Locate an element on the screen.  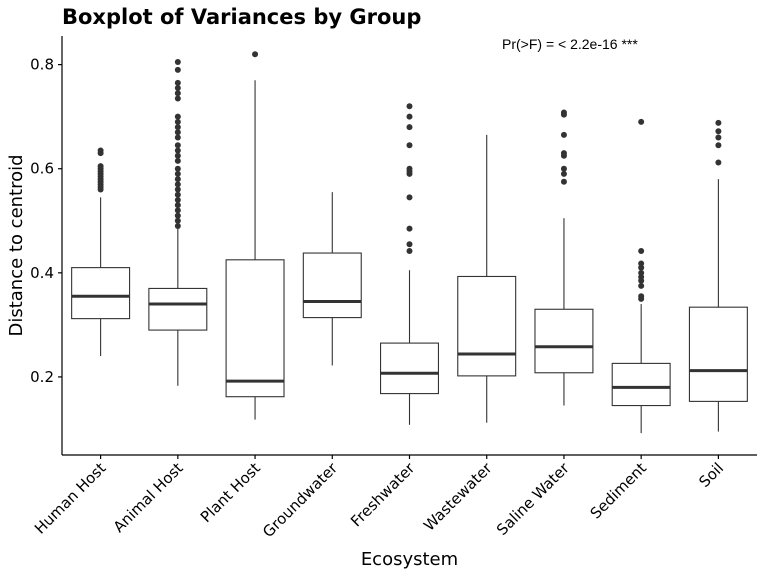
y-axis-ticks: 0.2 0.4 0.6 0.8 is located at coordinates (46, 221).